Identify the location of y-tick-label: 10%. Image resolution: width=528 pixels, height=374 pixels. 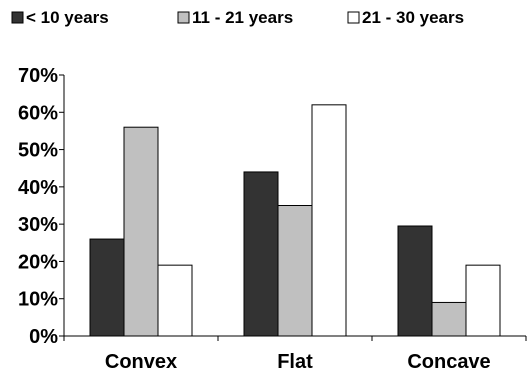
(38, 300).